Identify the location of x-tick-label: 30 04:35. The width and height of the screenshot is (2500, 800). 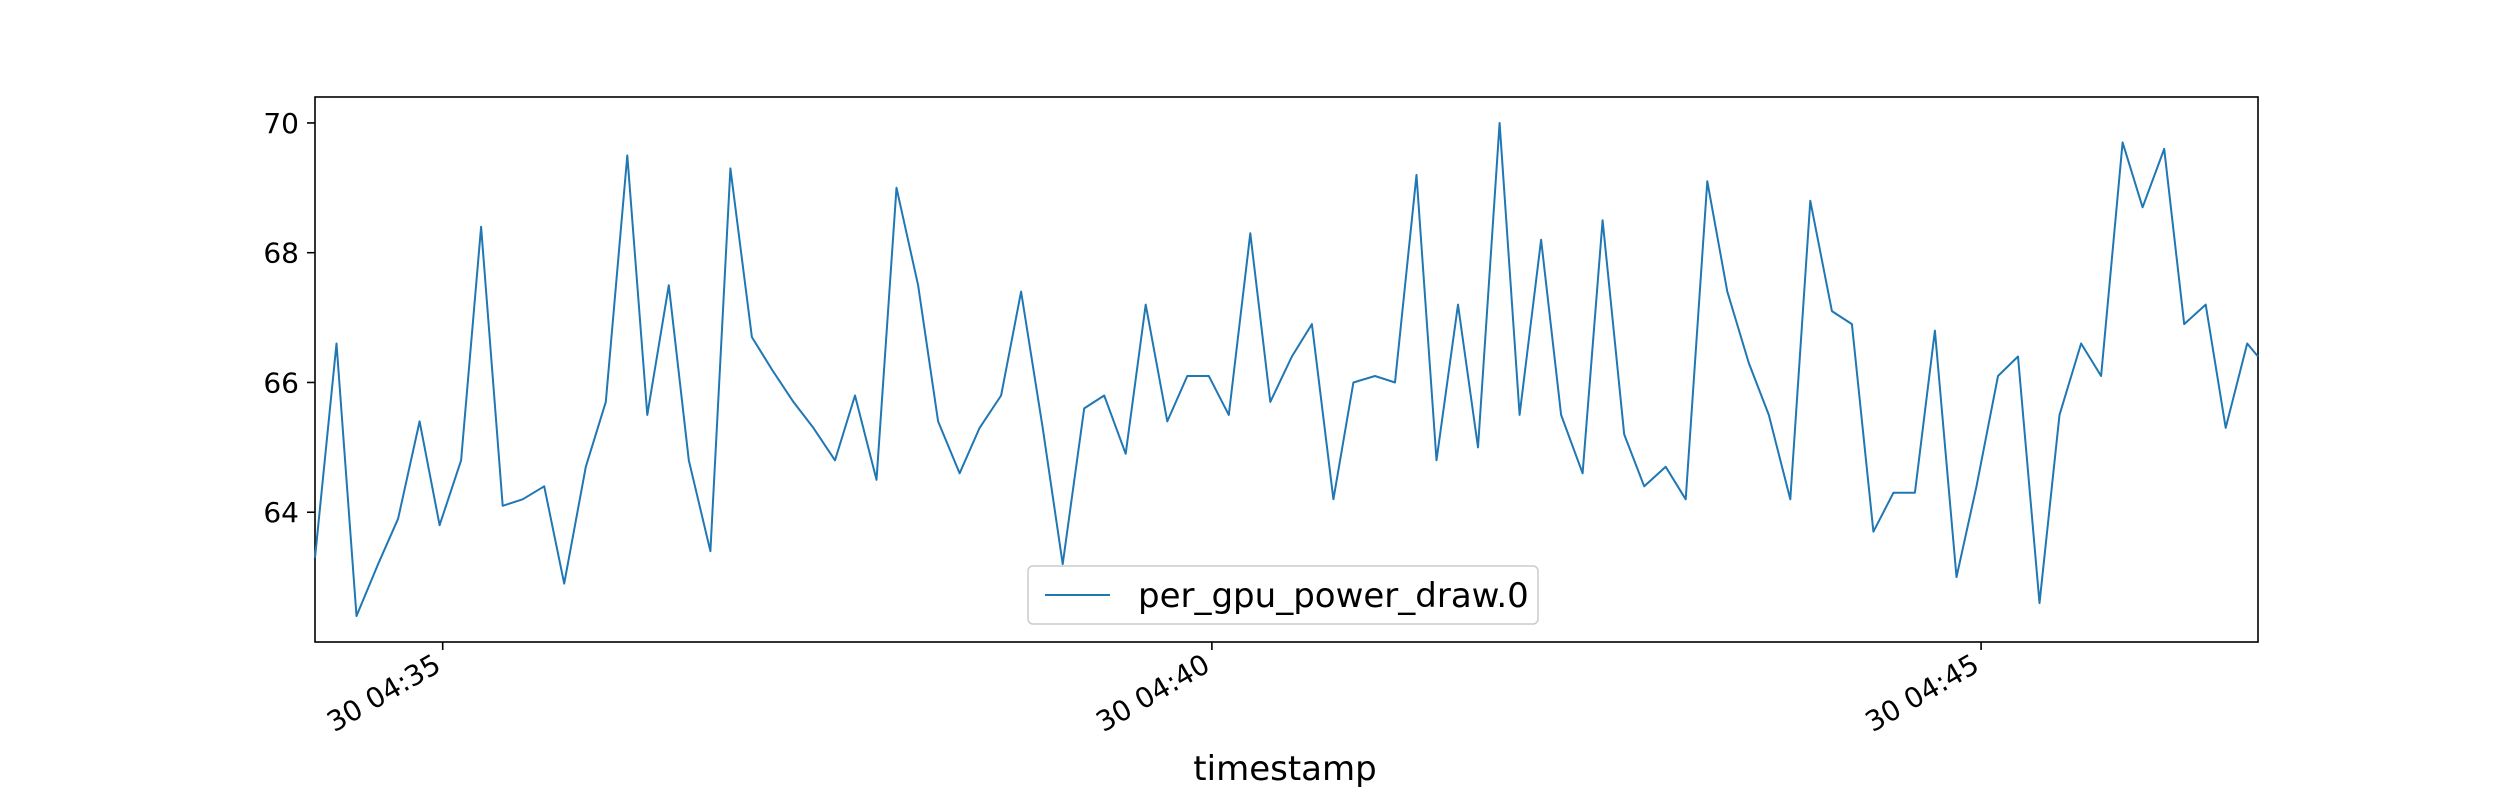
(383, 692).